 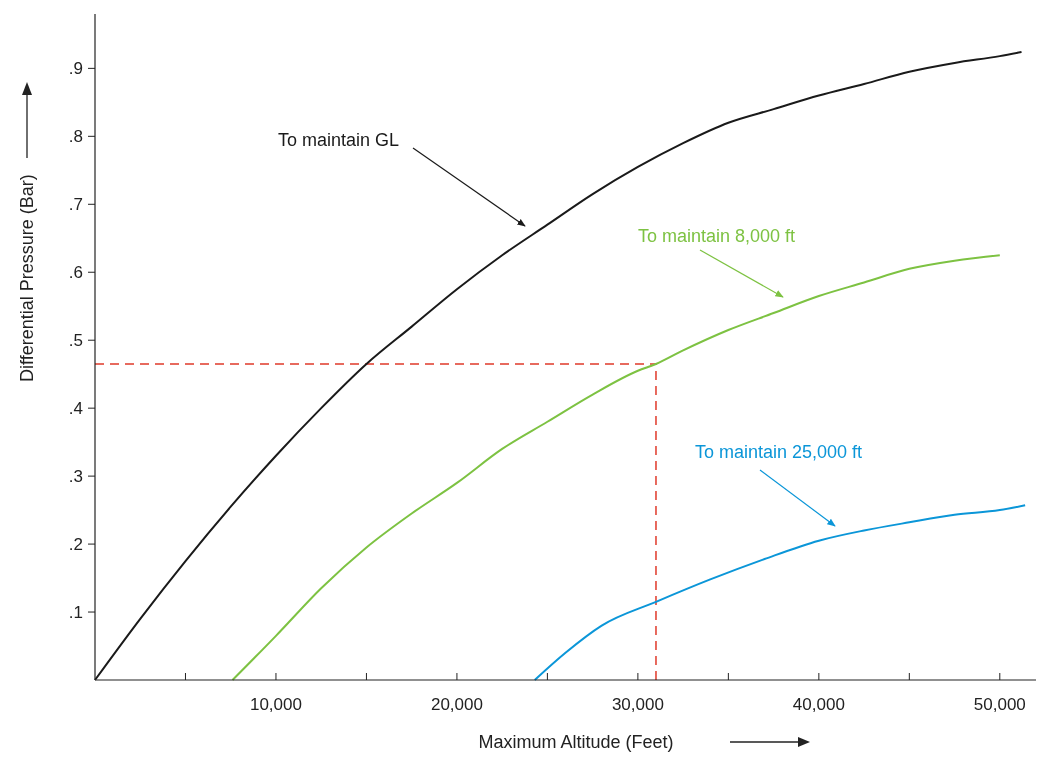 What do you see at coordinates (75, 69) in the screenshot?
I see `y-tick-label: .9` at bounding box center [75, 69].